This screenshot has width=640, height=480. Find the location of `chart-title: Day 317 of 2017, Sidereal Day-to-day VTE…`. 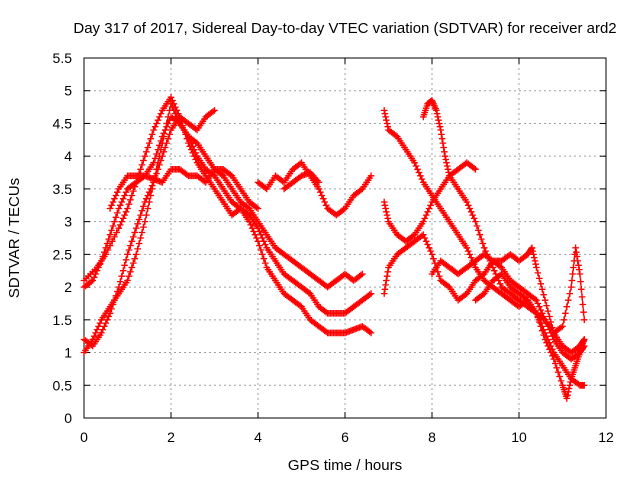

chart-title: Day 317 of 2017, Sidereal Day-to-day VTE… is located at coordinates (344, 28).